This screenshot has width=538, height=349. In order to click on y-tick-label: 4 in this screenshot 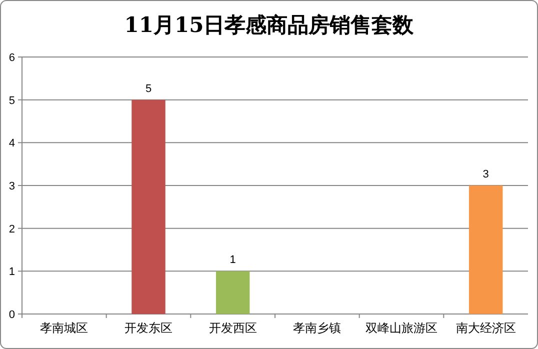, I will do `click(11, 144)`.